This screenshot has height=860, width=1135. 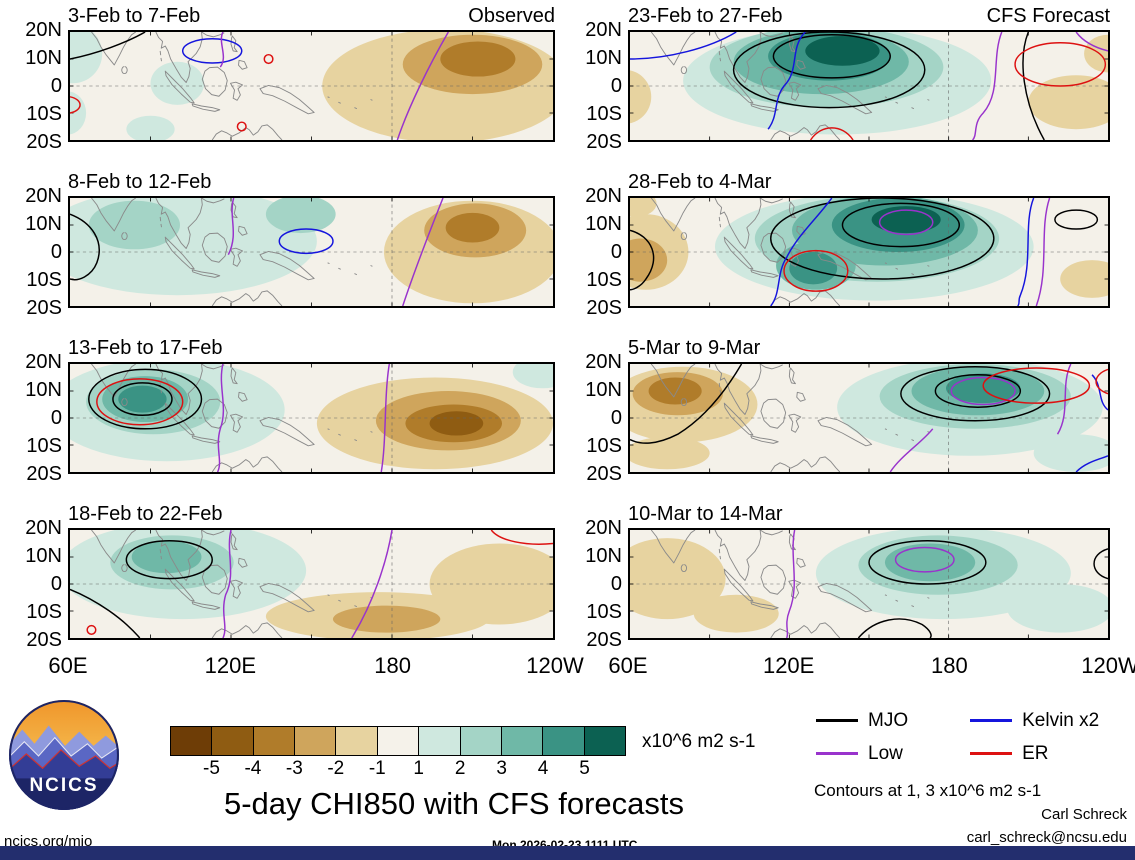 What do you see at coordinates (311, 182) in the screenshot?
I see `panel-title: 8-Feb to 12-Feb` at bounding box center [311, 182].